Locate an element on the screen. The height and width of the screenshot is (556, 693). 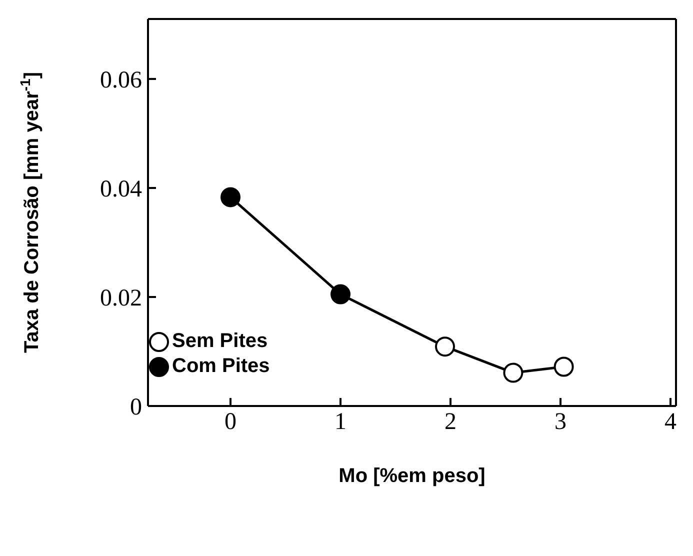
x-tick-label: 4 is located at coordinates (670, 422).